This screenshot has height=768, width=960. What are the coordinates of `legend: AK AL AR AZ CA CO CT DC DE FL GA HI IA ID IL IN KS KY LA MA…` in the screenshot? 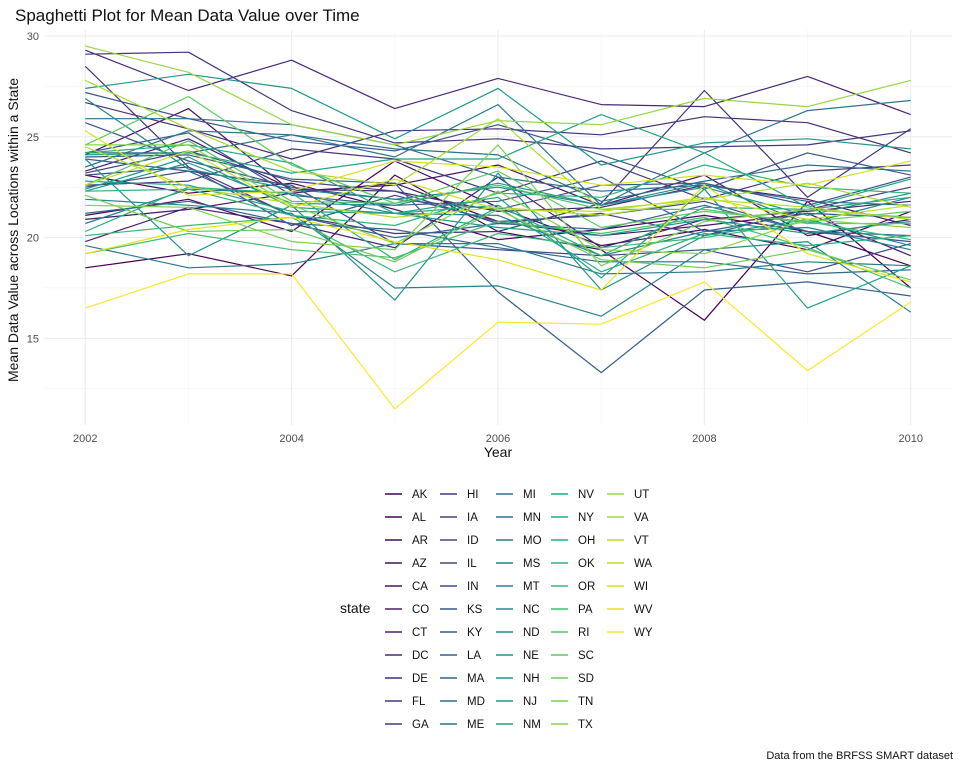 It's located at (519, 610).